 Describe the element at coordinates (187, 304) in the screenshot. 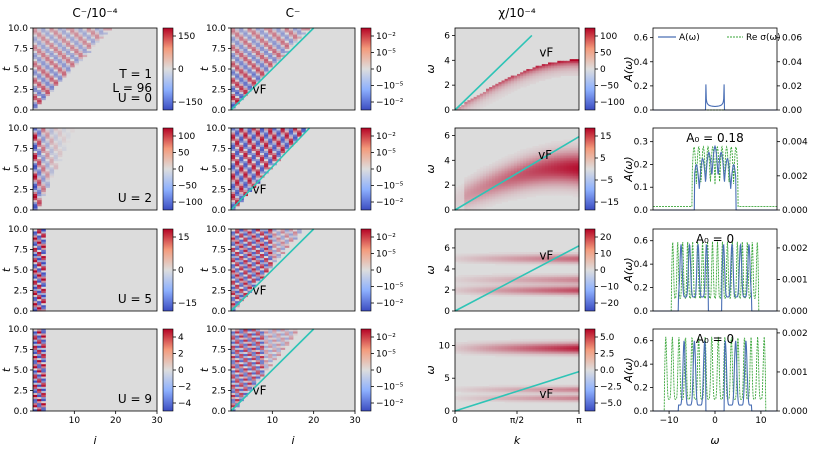

I see `colorbar-tick-label: −15` at that location.